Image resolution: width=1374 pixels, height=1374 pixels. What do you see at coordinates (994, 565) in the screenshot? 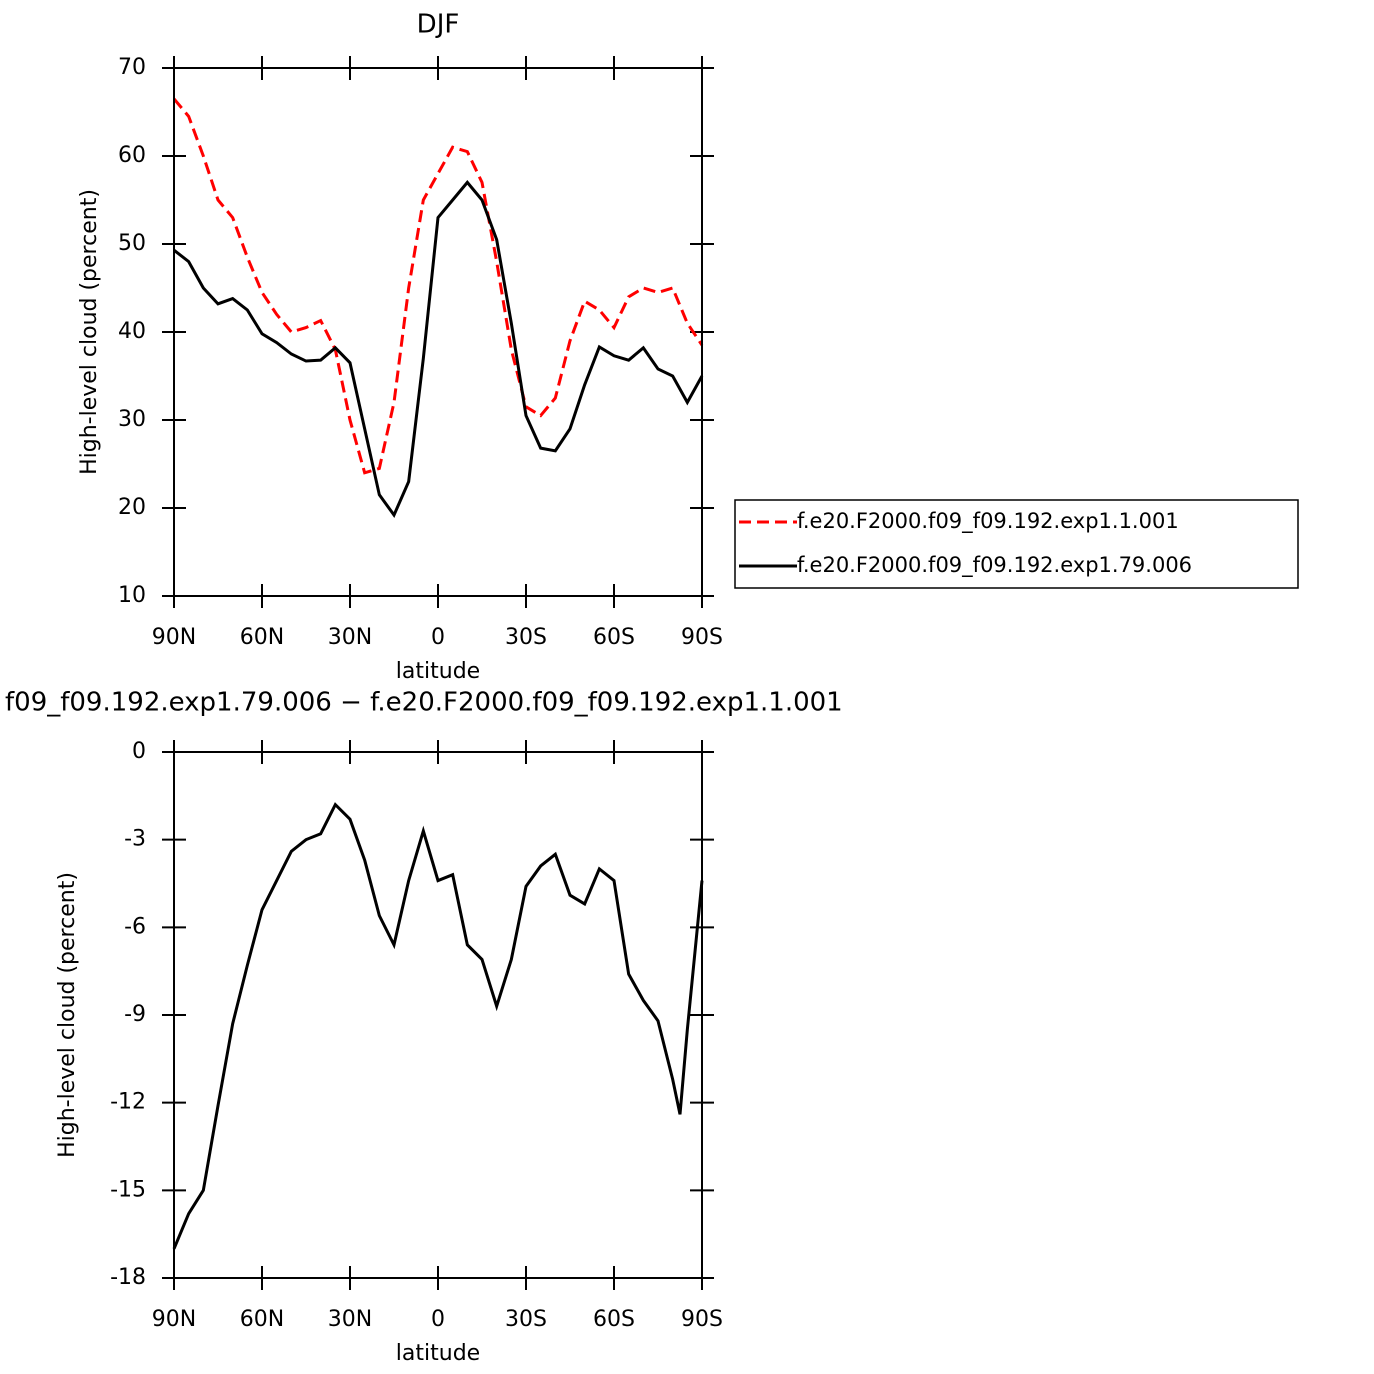
I see `legend-label: f.e20.F2000.f09_f09.192.exp1.79.006` at bounding box center [994, 565].